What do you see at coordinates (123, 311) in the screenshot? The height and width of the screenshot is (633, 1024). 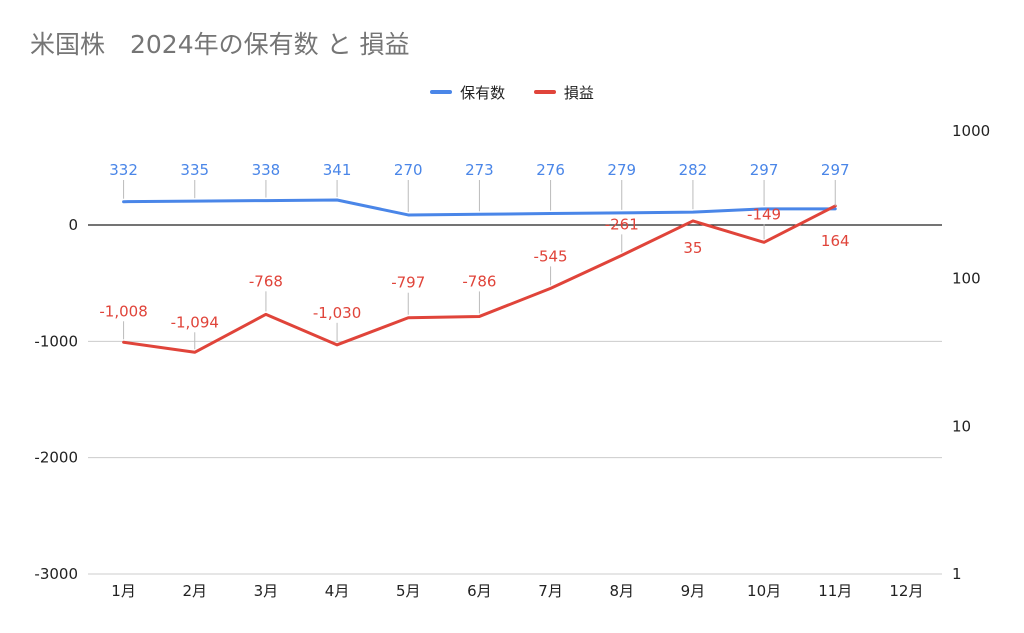 I see `data-label-pnl: -1,008` at bounding box center [123, 311].